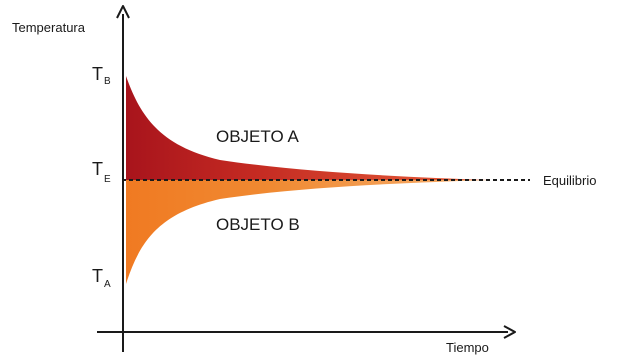 The image size is (618, 356). What do you see at coordinates (107, 284) in the screenshot?
I see `tick-ta-sub: A` at bounding box center [107, 284].